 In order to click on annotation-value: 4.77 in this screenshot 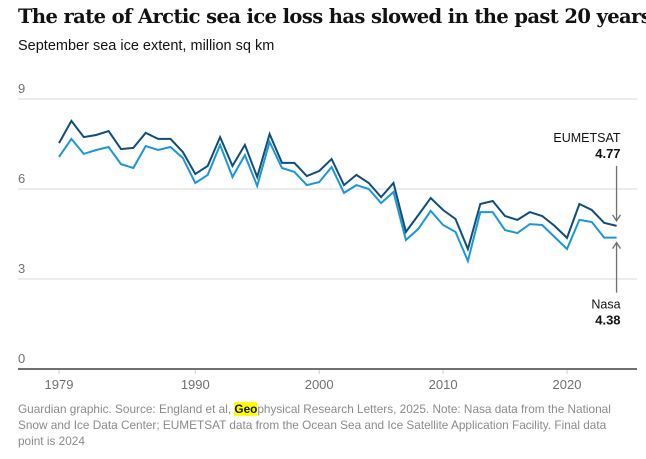, I will do `click(607, 153)`.